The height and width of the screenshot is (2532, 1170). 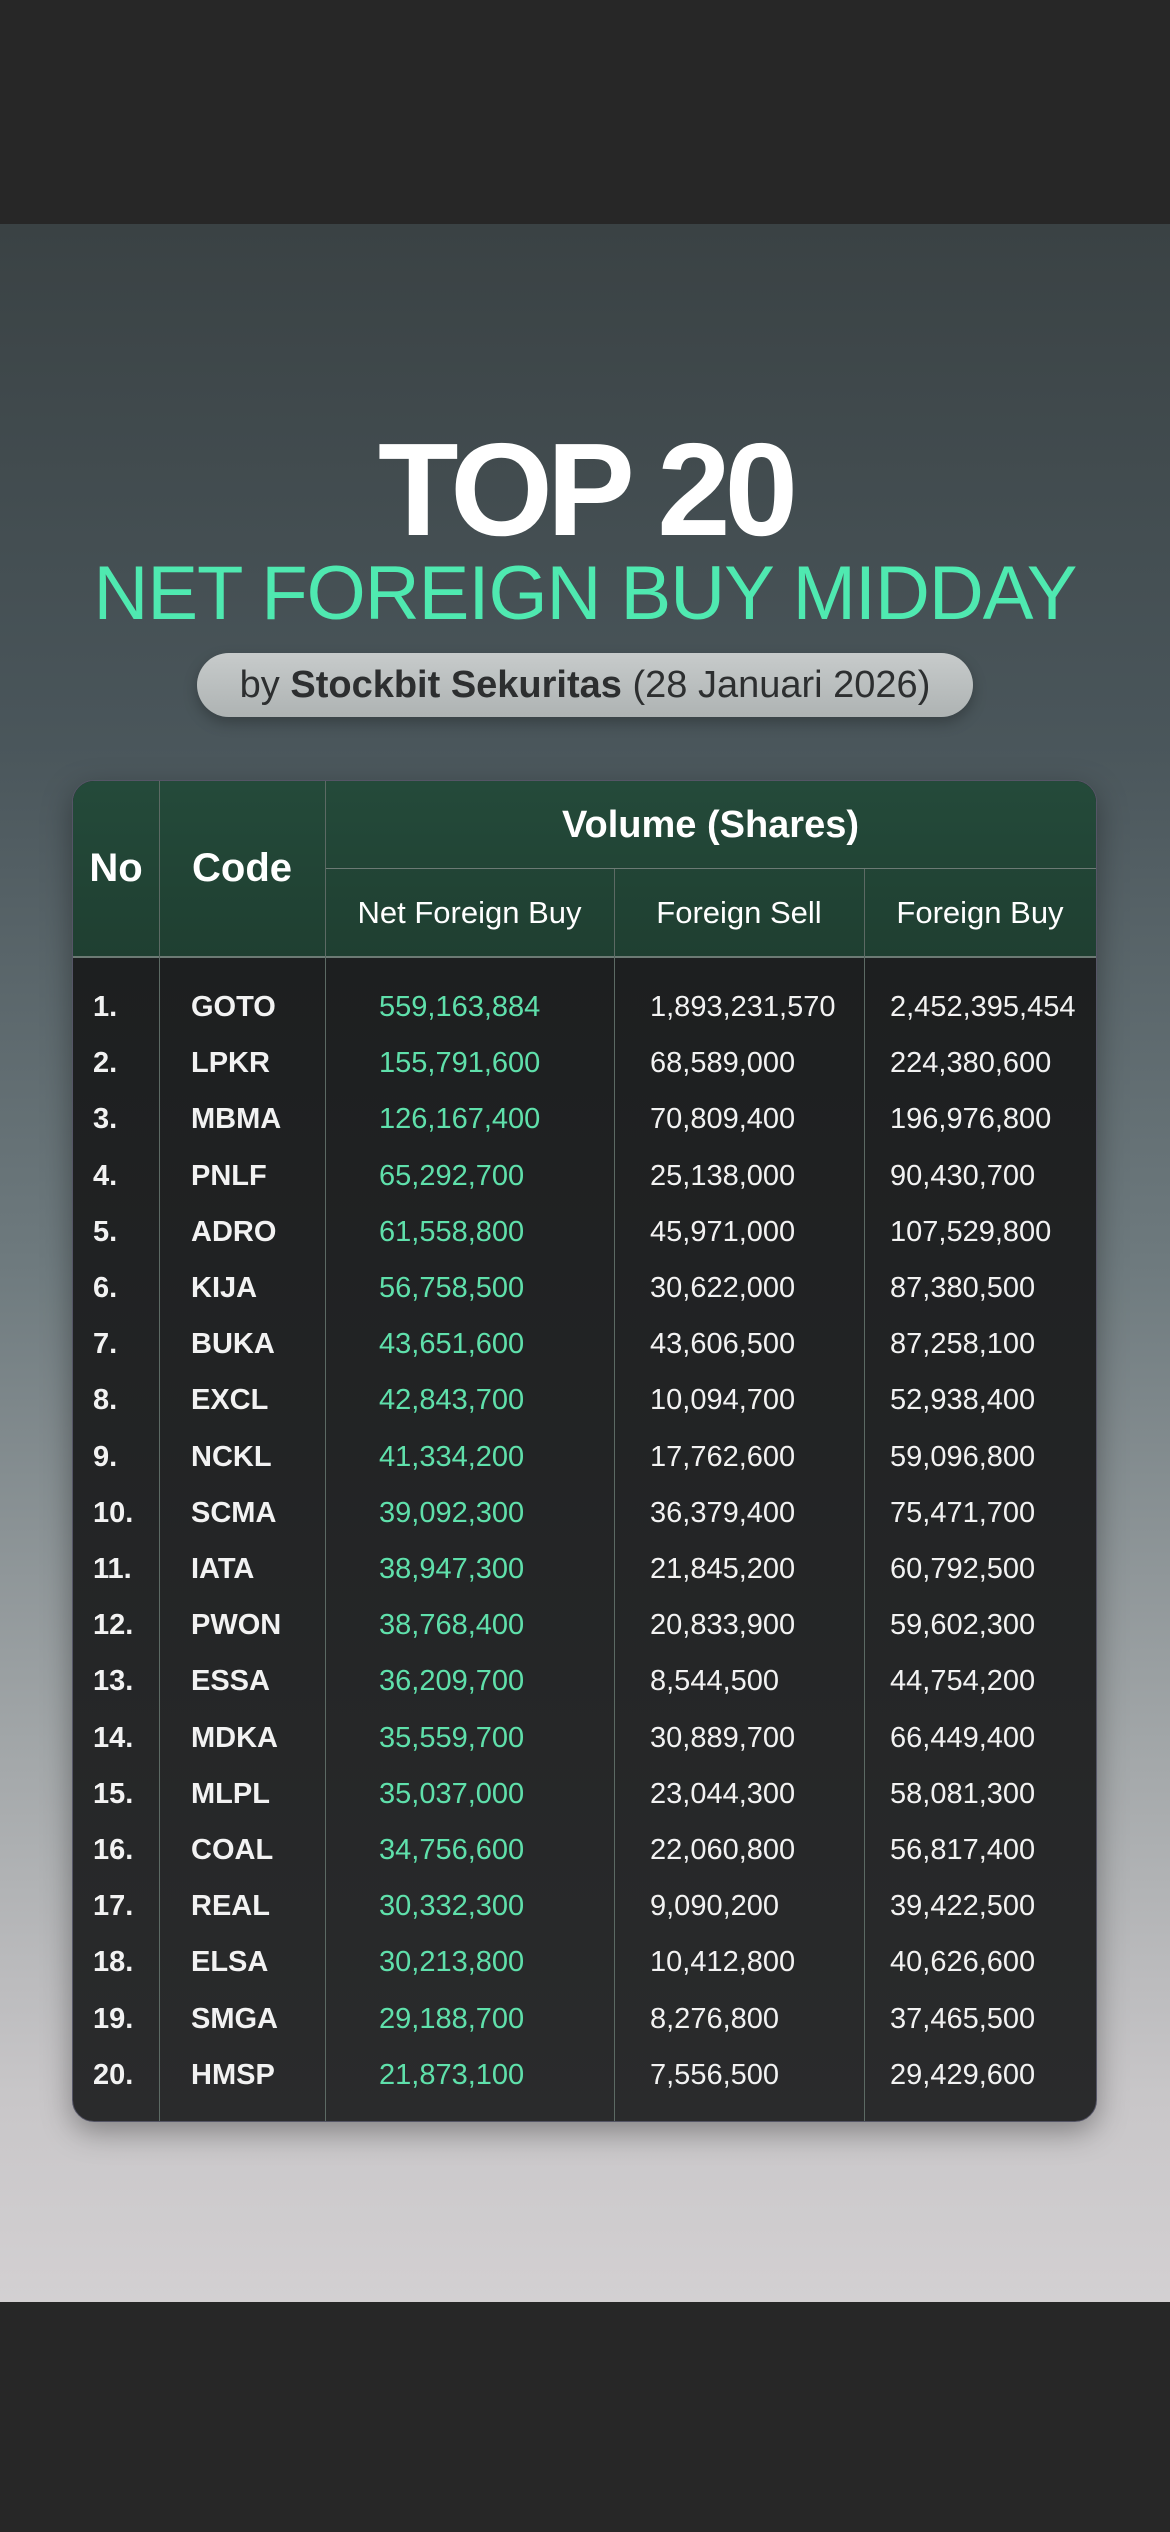 I want to click on foreign-sell-value: 45,971,000, so click(x=723, y=1231).